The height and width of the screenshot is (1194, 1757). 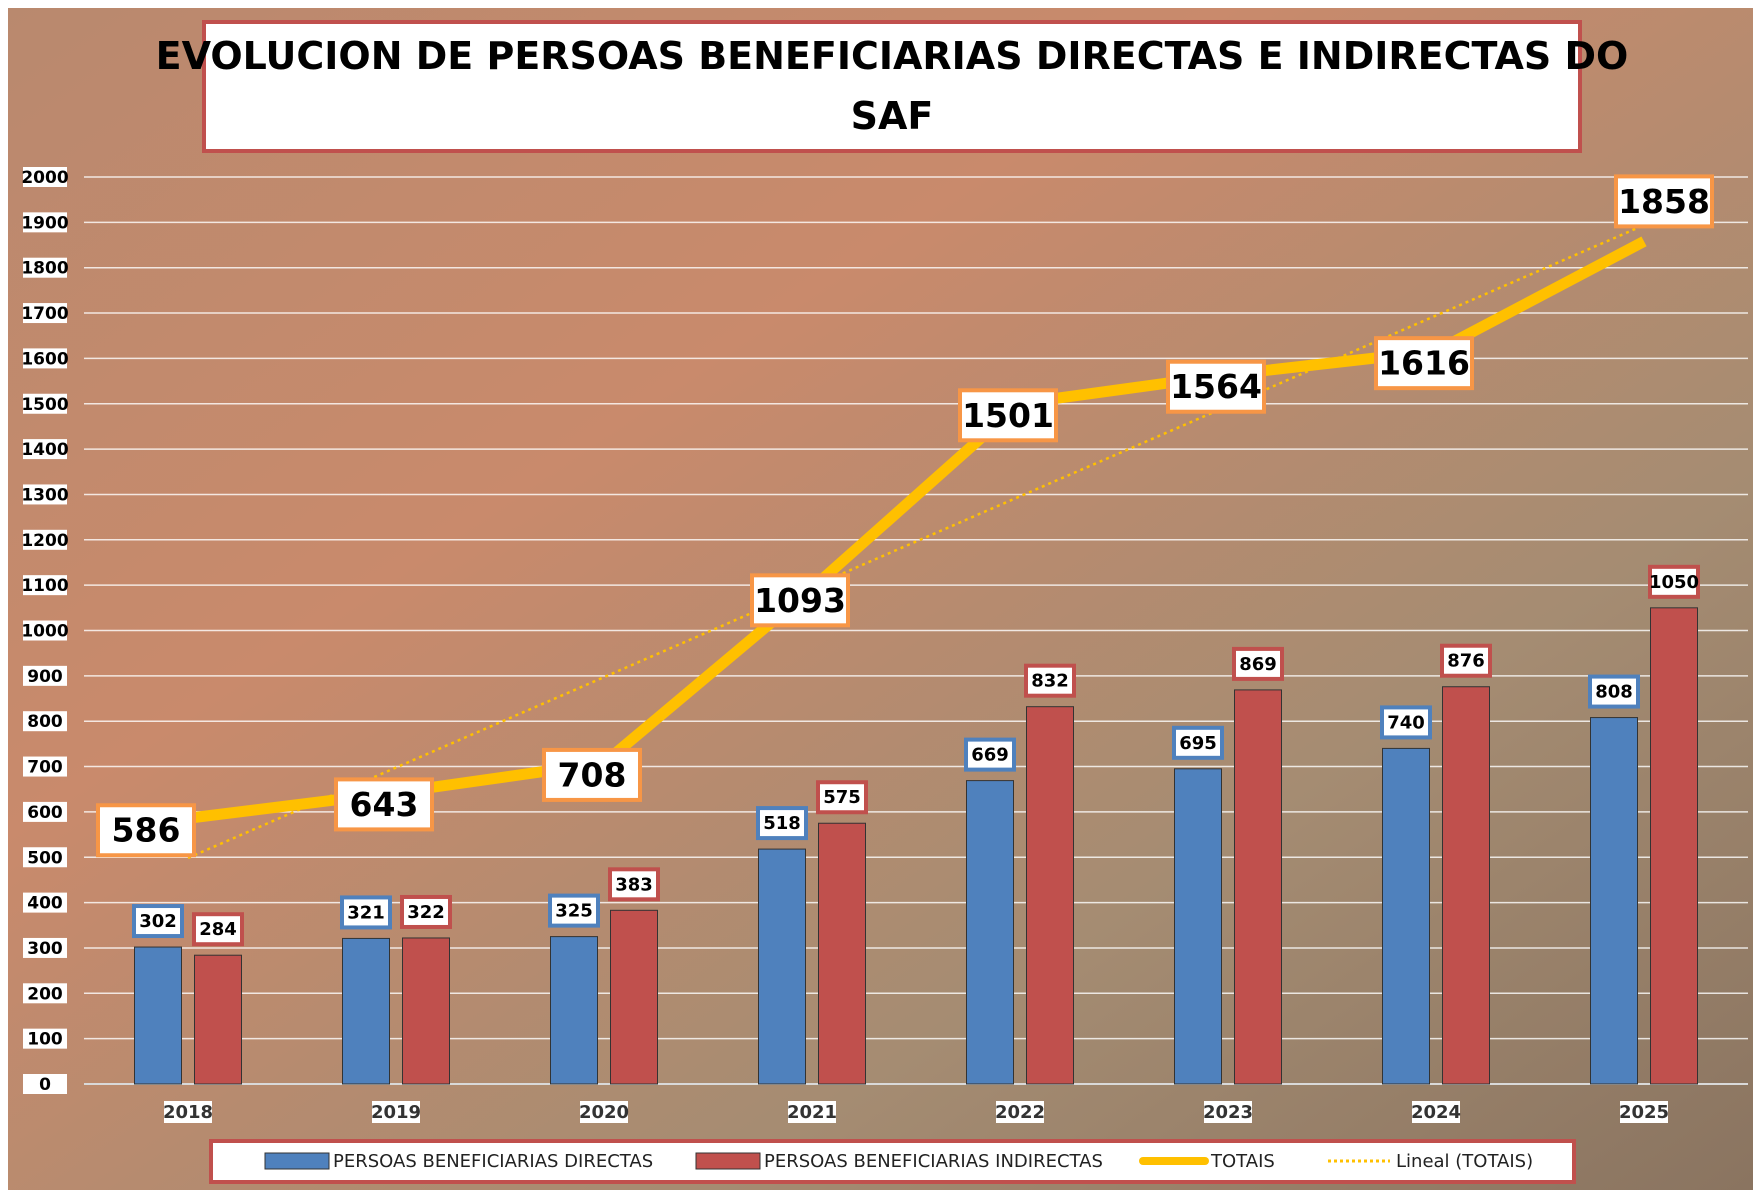 I want to click on x-tick-label: 2022, so click(x=1020, y=1112).